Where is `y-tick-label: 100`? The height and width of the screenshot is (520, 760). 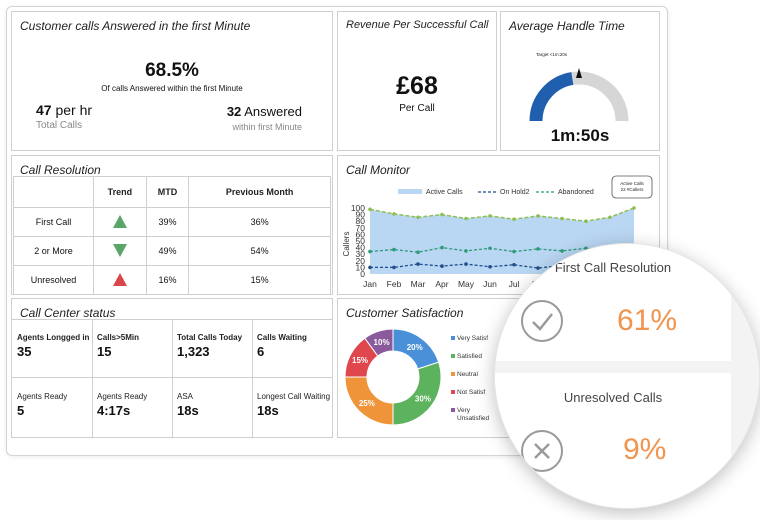 y-tick-label: 100 is located at coordinates (358, 208).